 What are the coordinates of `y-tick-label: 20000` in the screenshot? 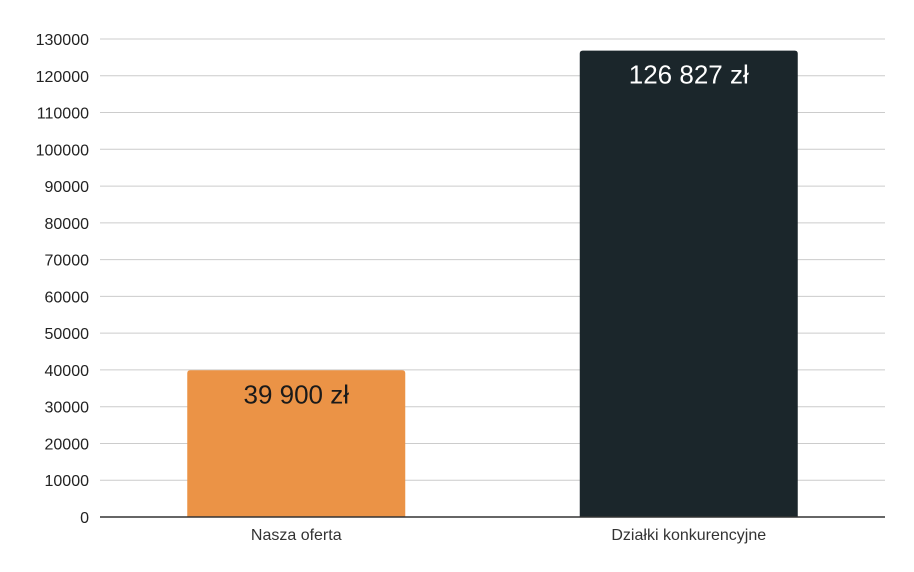 It's located at (67, 444).